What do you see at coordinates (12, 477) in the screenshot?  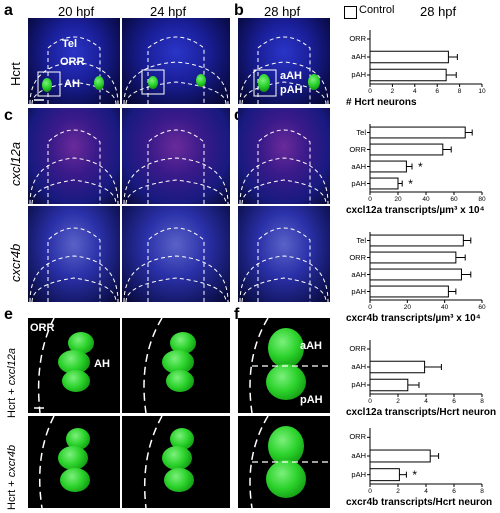 I see `row-label-e2: Hcrt + cxcr4b` at bounding box center [12, 477].